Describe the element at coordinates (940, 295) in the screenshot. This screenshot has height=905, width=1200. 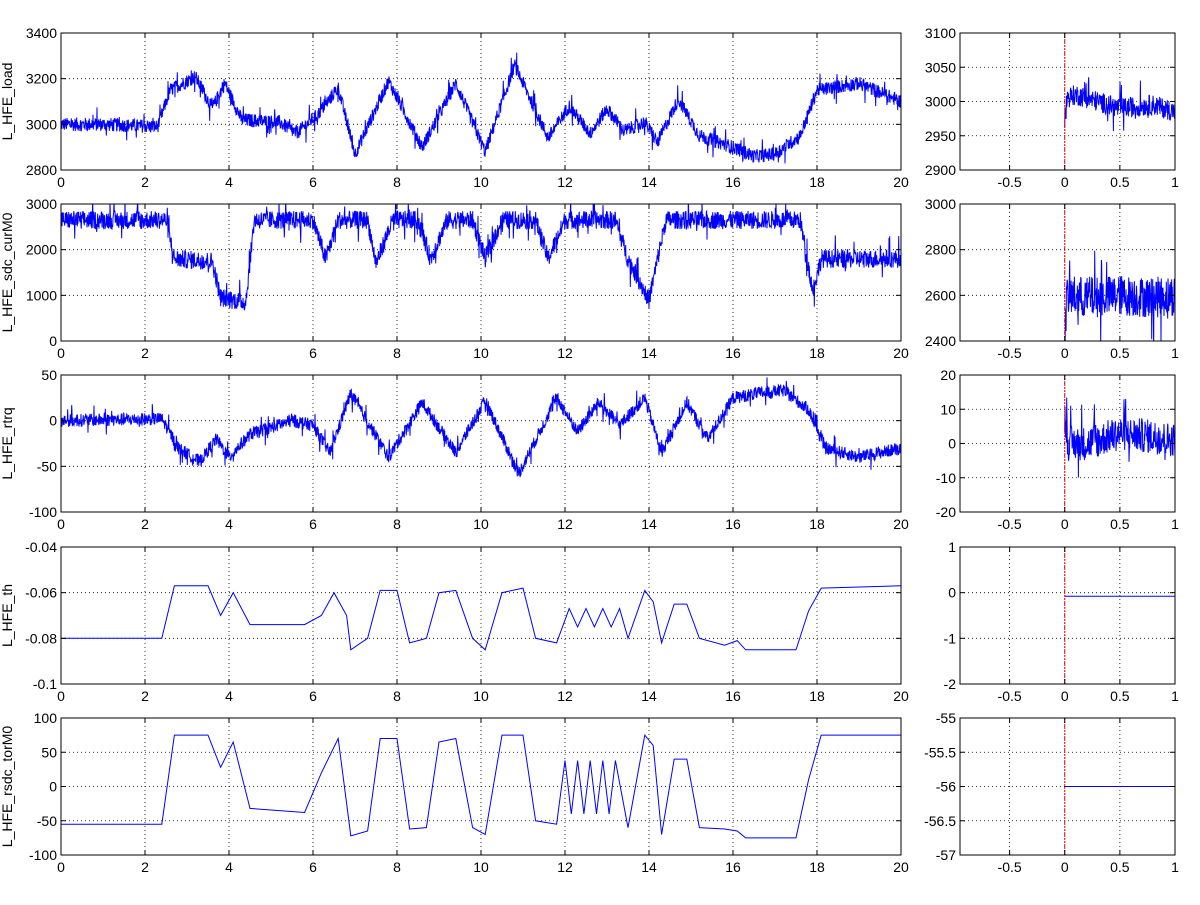
I see `y-tick-label: 2600` at that location.